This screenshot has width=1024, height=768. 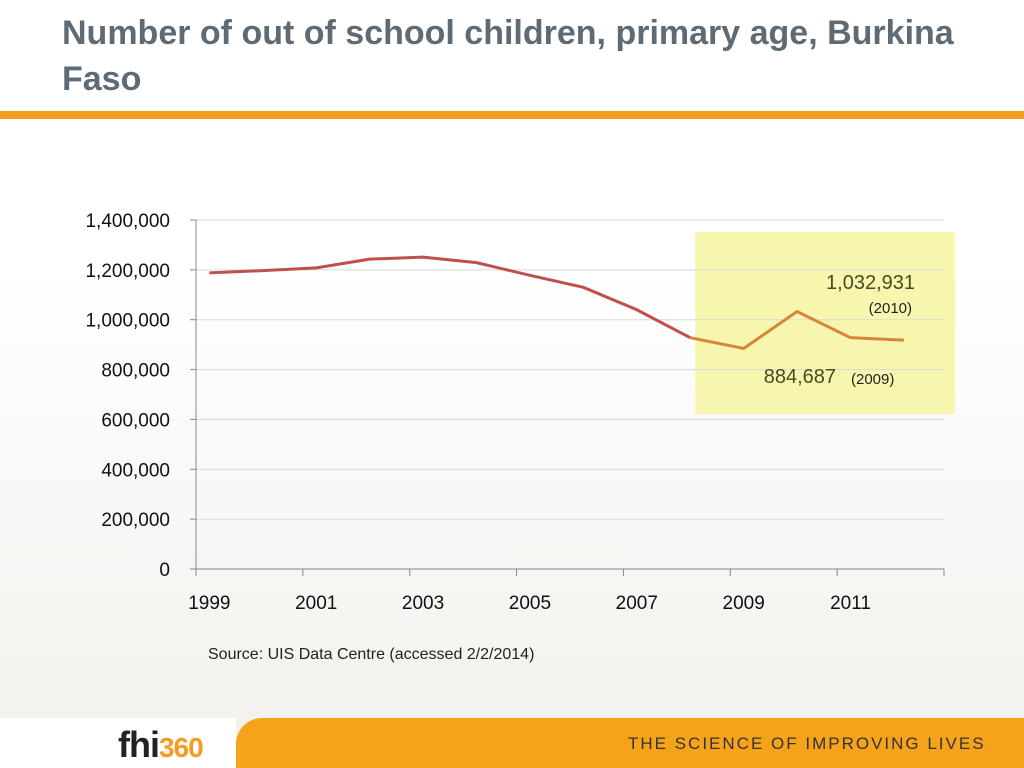 I want to click on annotation-min-value: 884,687, so click(x=800, y=377).